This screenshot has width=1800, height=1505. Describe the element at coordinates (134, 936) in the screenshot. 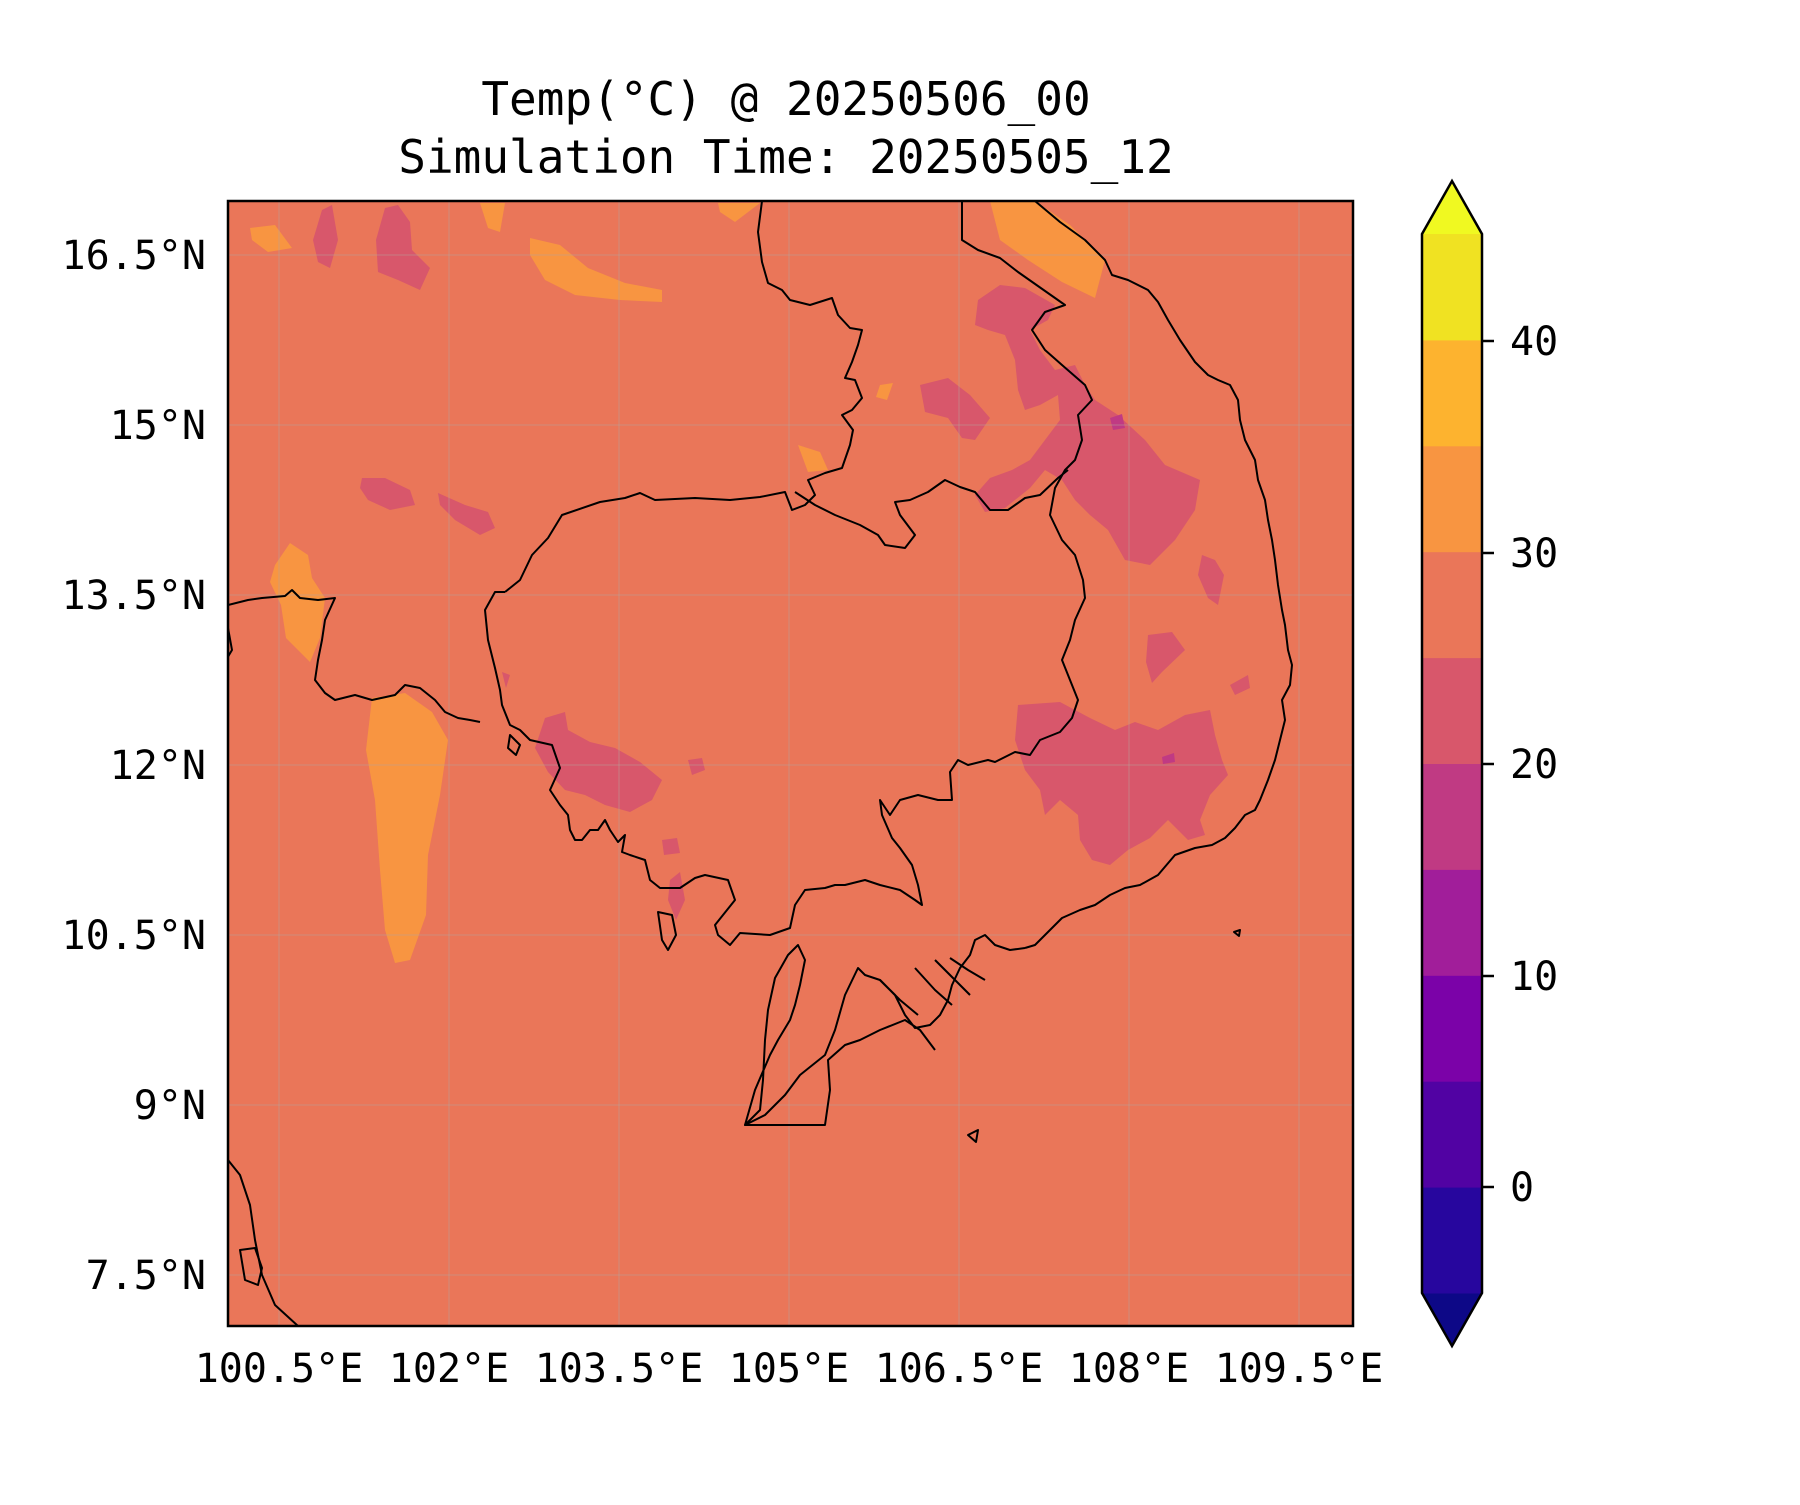

I see `lat-tick-label: 10.5°N` at that location.